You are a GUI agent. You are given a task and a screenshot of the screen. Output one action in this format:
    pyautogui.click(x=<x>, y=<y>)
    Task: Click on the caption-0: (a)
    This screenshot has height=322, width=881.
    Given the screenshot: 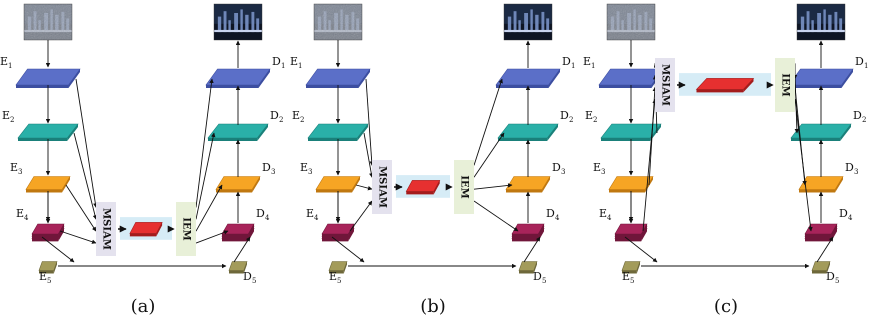 What is the action you would take?
    pyautogui.click(x=143, y=306)
    